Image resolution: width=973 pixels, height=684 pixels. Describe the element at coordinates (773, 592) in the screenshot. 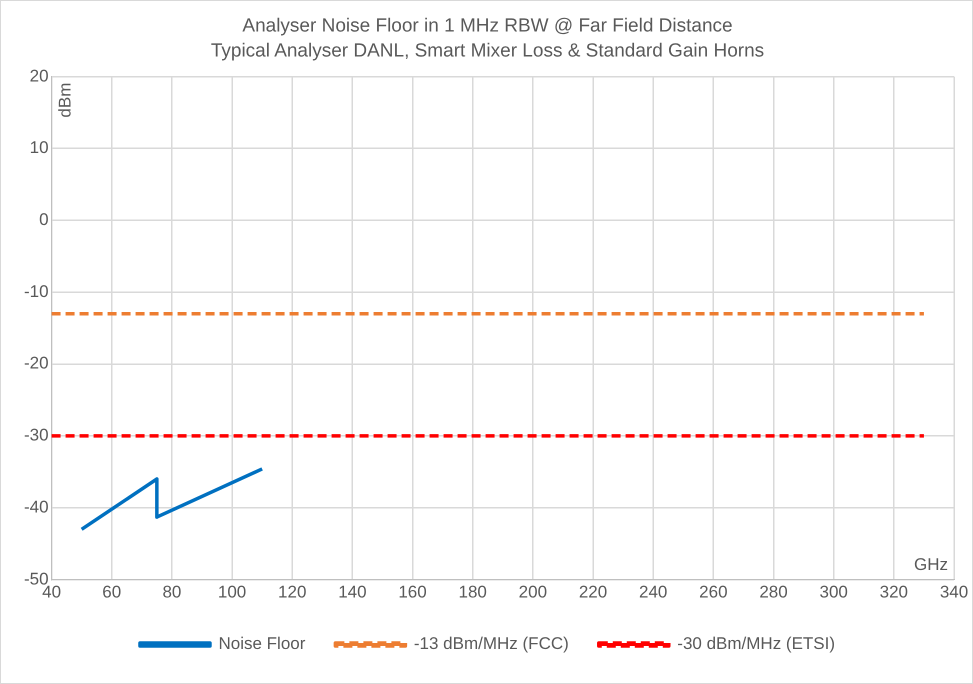

I see `x-tick-label: 280` at that location.